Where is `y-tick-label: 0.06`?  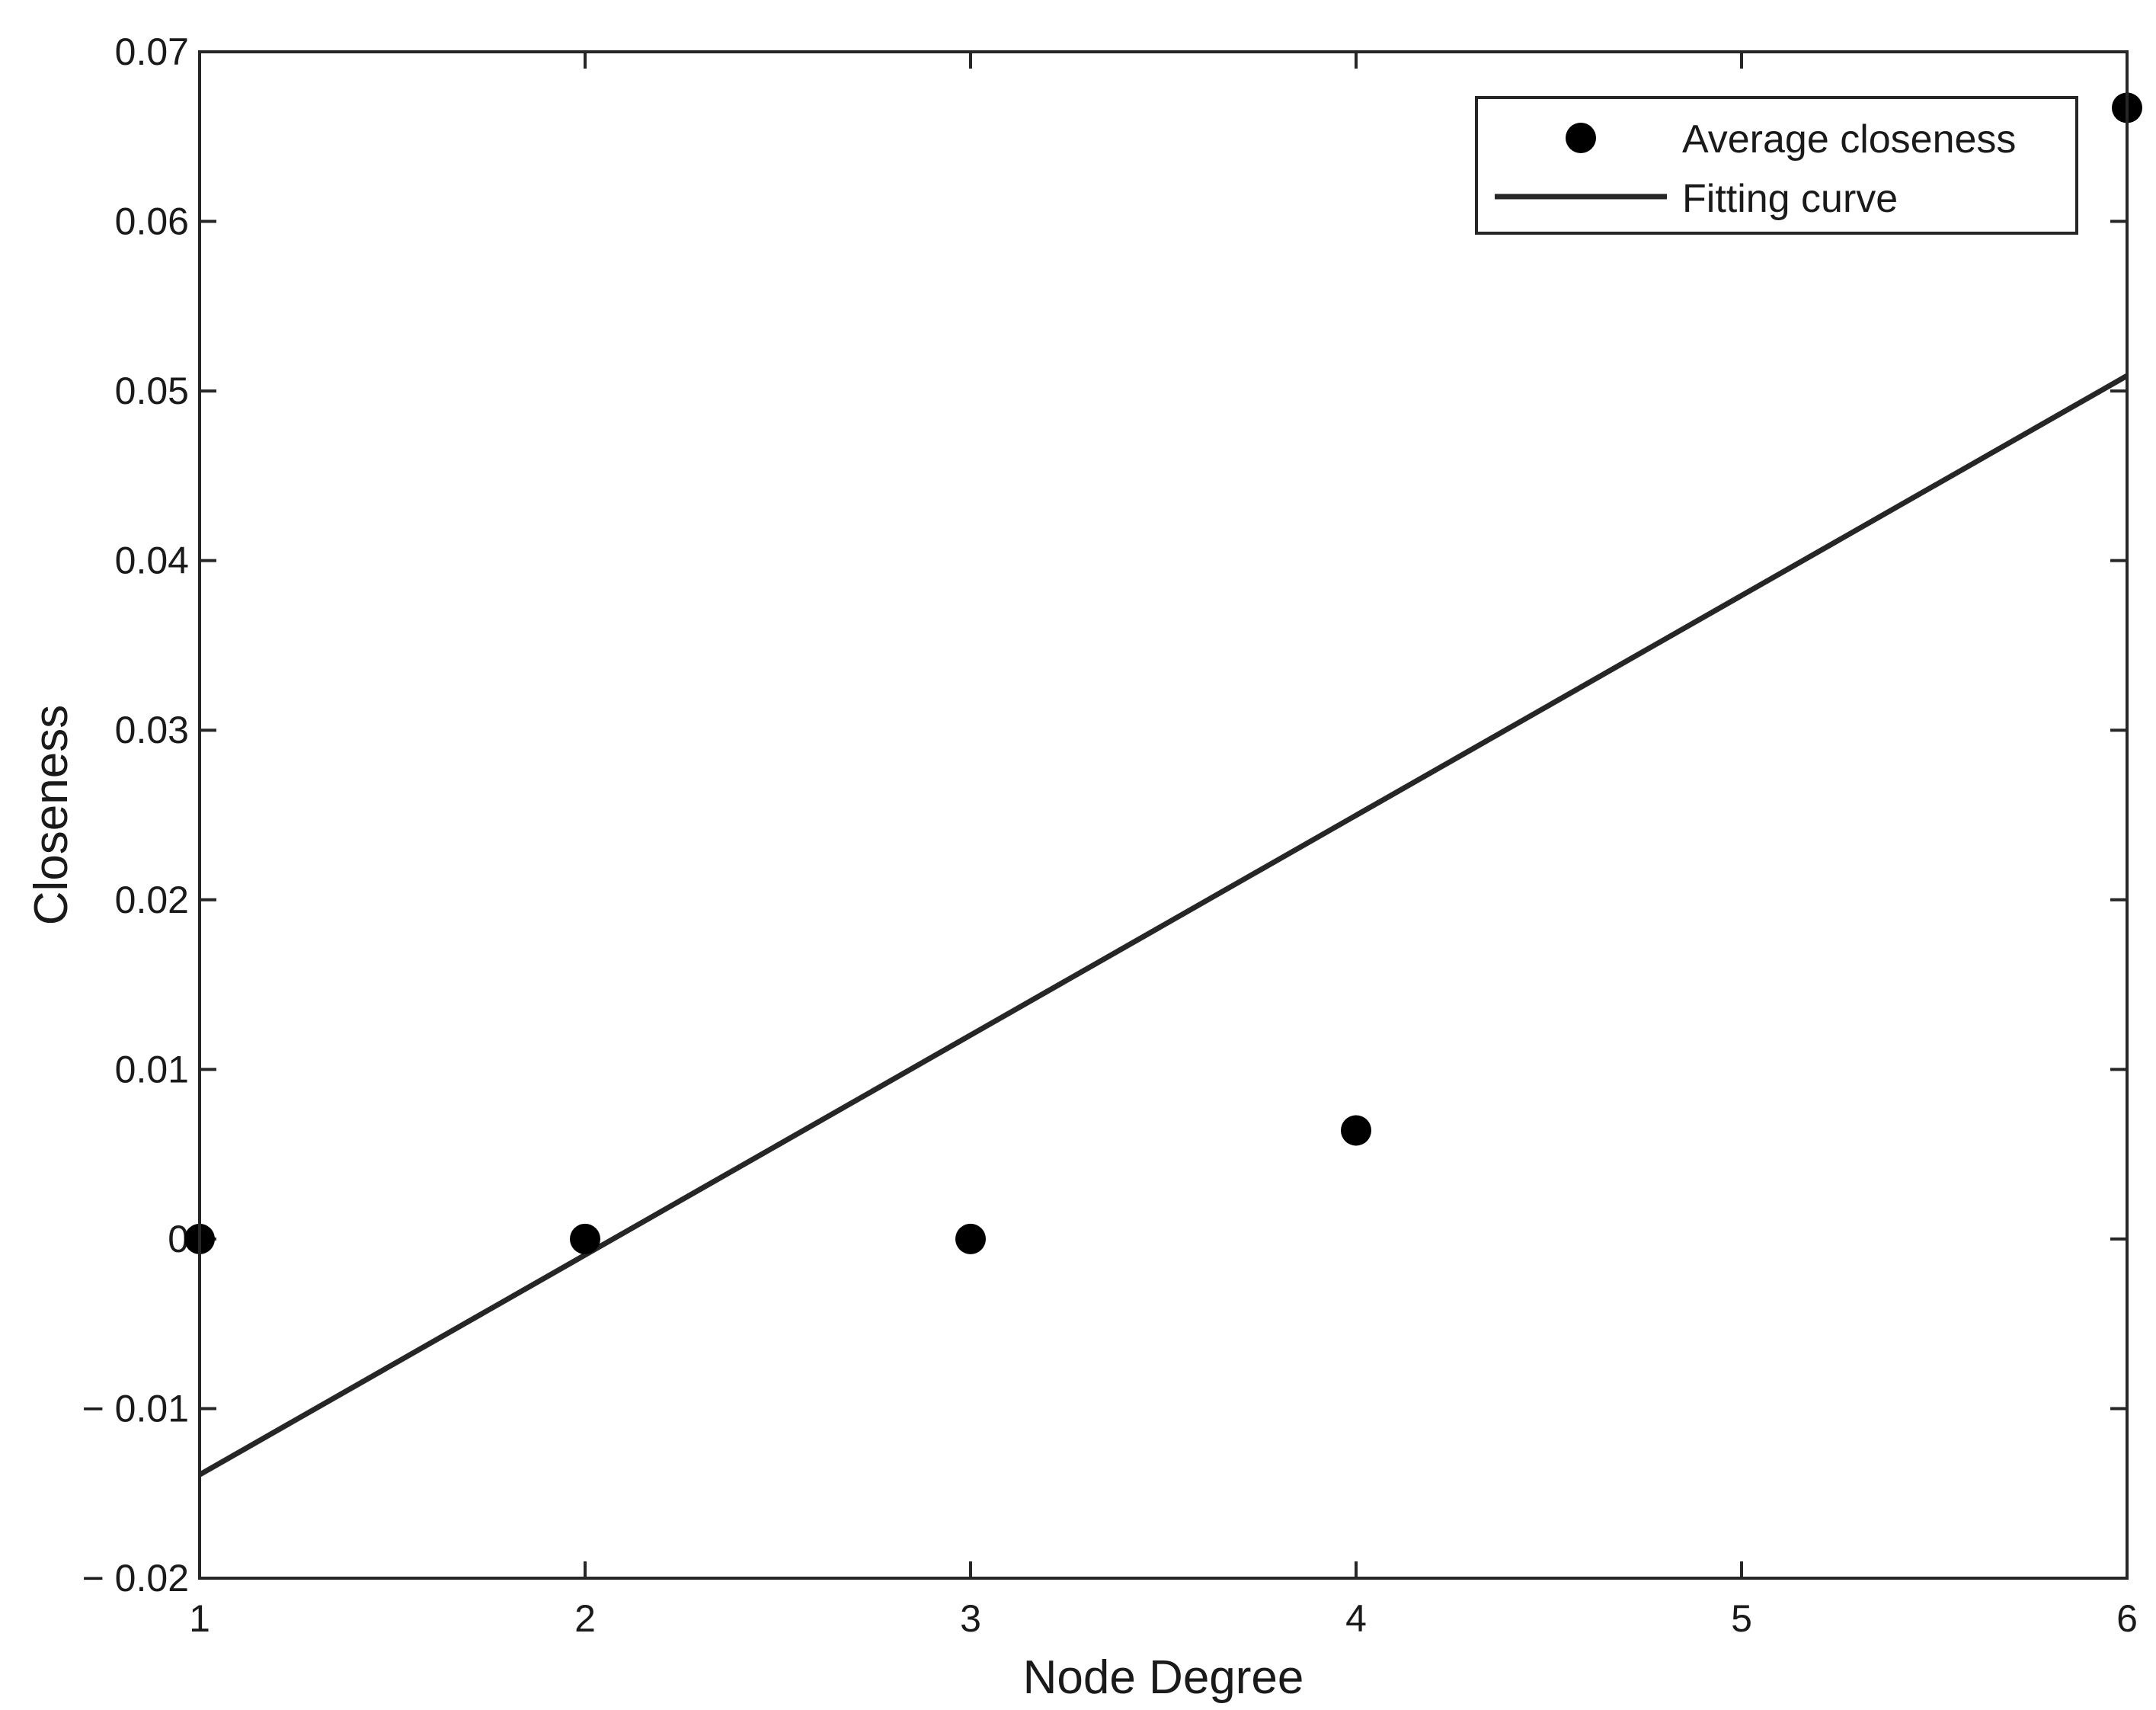
y-tick-label: 0.06 is located at coordinates (152, 222).